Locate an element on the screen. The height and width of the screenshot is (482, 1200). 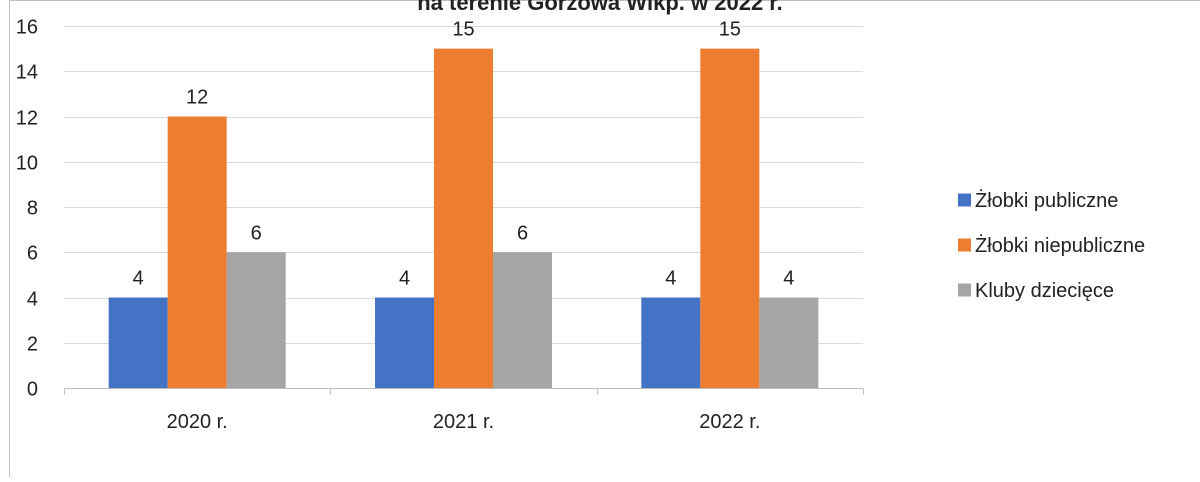
y-tick-label: 6 is located at coordinates (32, 254).